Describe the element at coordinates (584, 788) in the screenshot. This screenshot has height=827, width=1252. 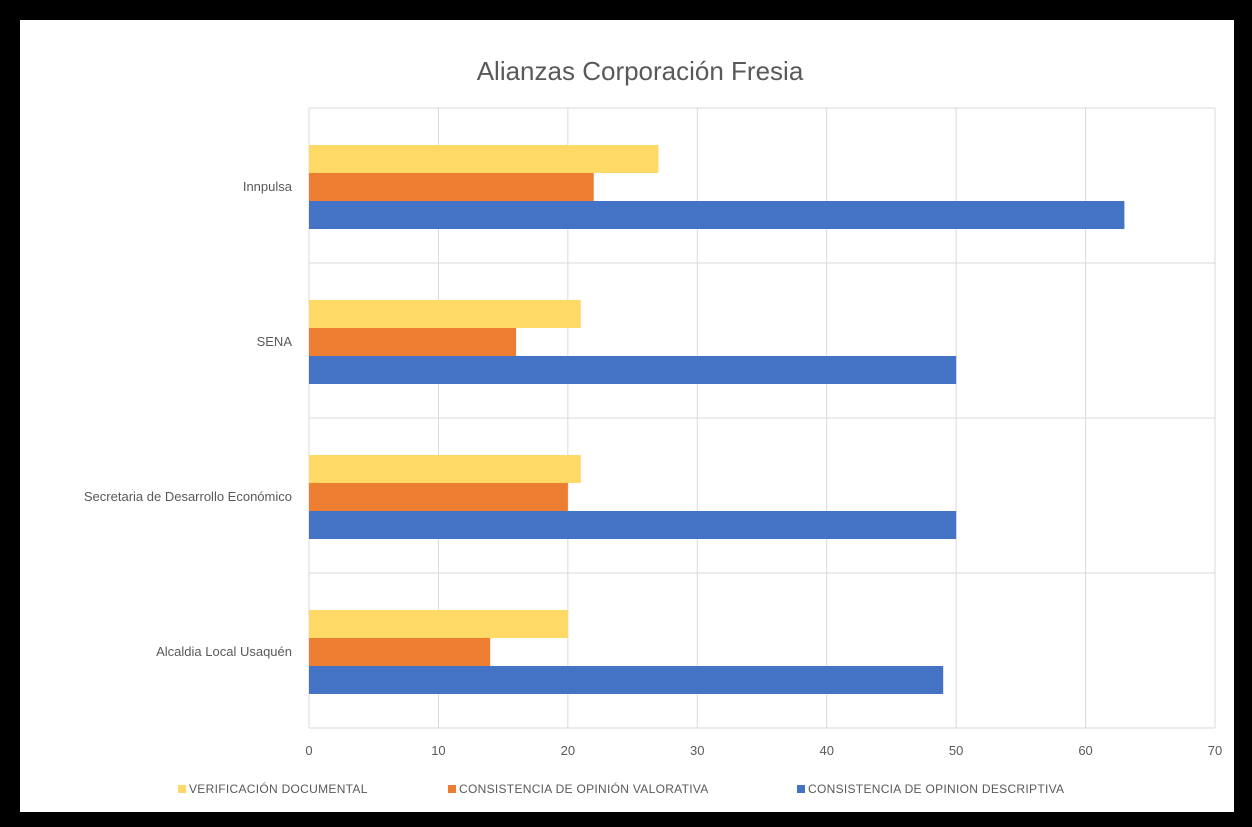
I see `legend-label: CONSISTENCIA DE OPINIÓN VALORATIVA` at that location.